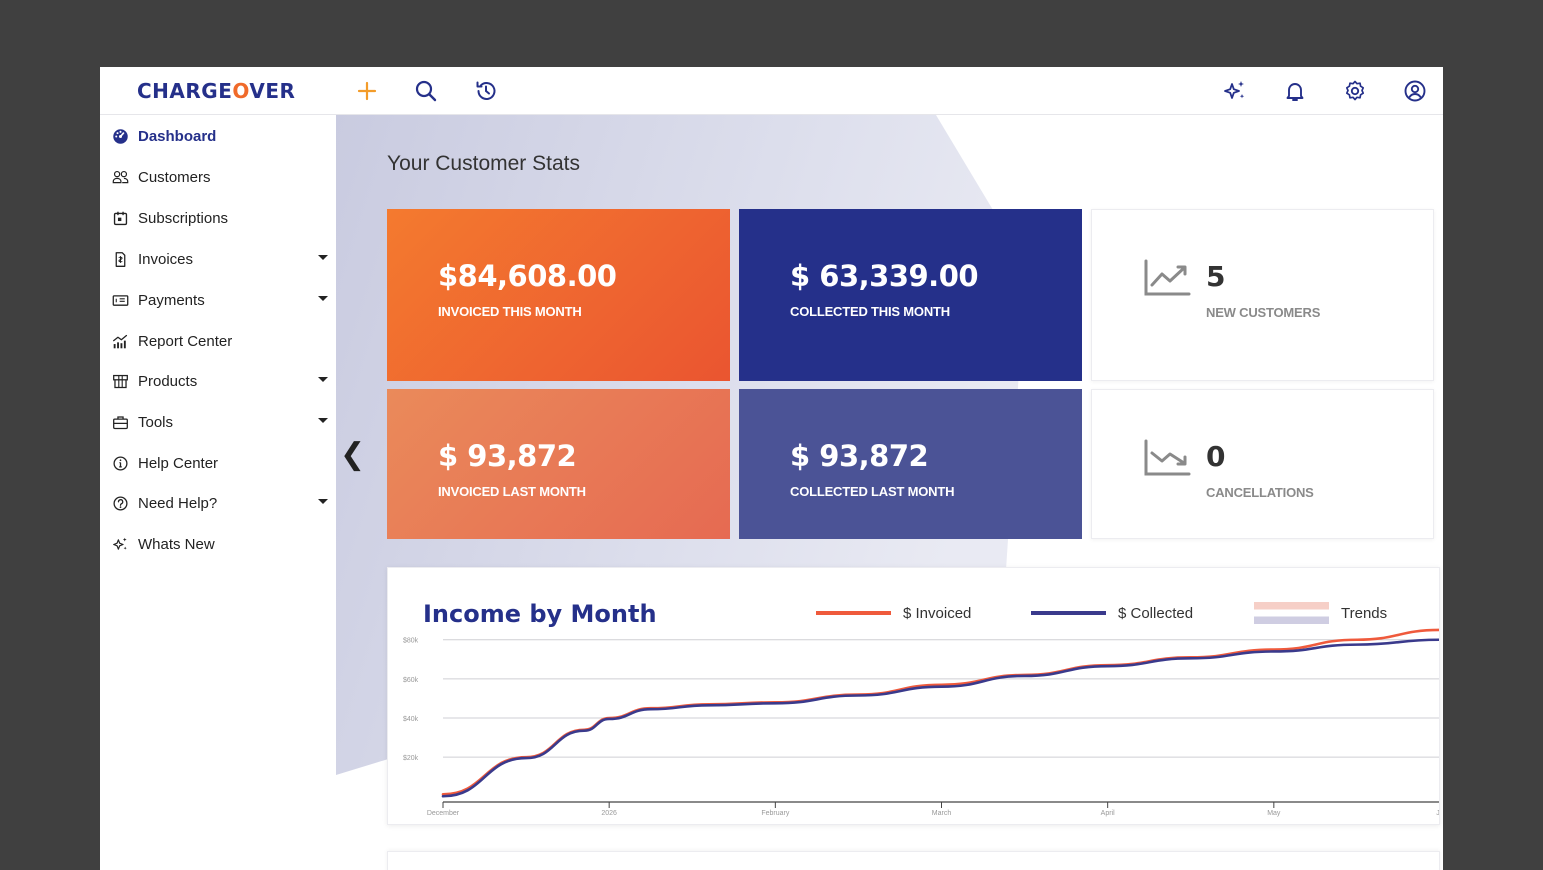  What do you see at coordinates (218, 177) in the screenshot?
I see `sidebar-item-customers: Customers` at bounding box center [218, 177].